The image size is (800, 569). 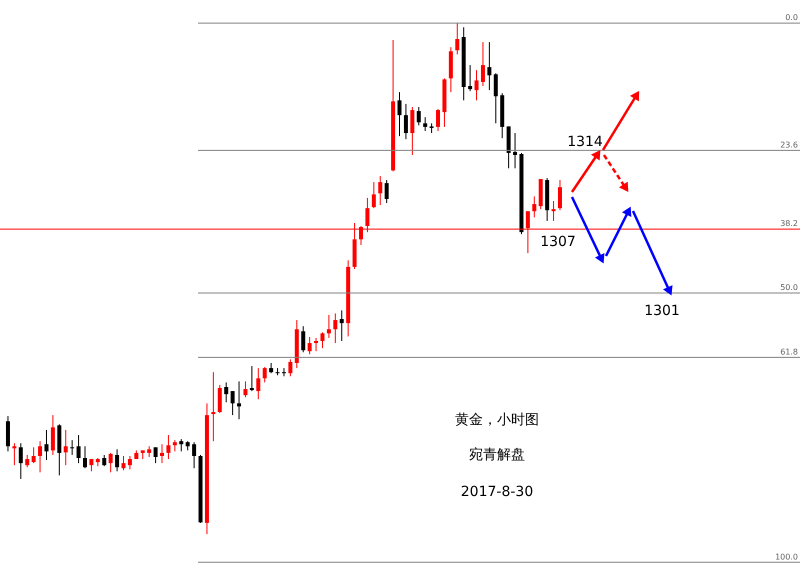 What do you see at coordinates (497, 455) in the screenshot?
I see `annotation: 宛青解盘` at bounding box center [497, 455].